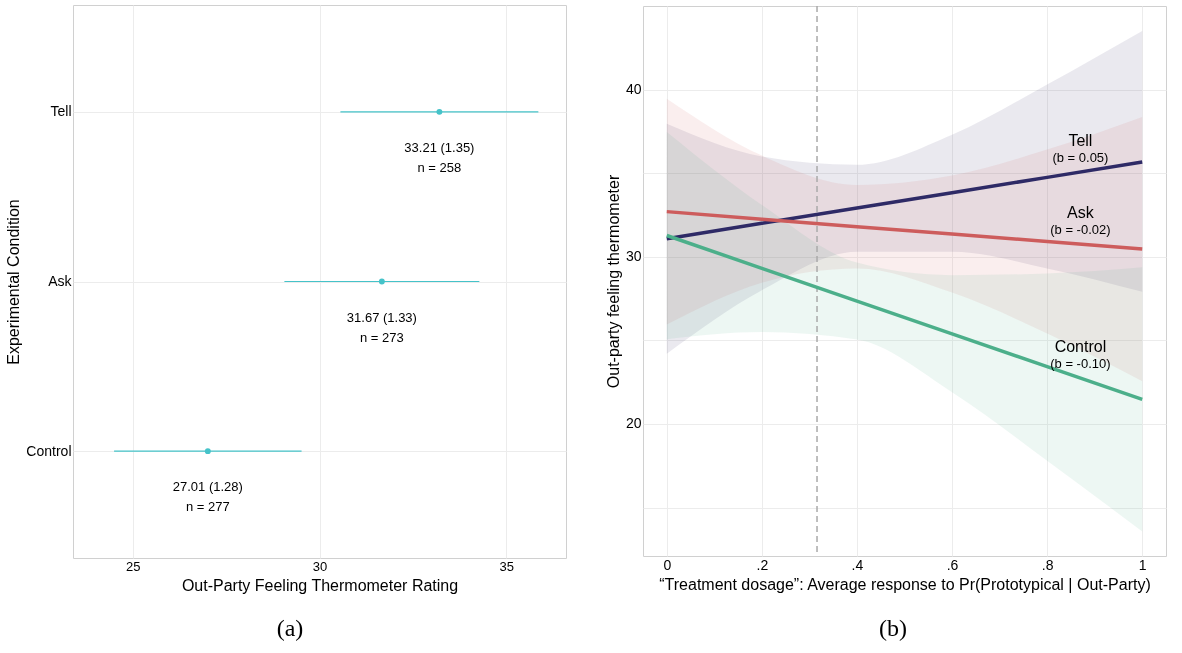 Image resolution: width=1182 pixels, height=653 pixels. Describe the element at coordinates (1047, 564) in the screenshot. I see `x-tick-label: .8` at that location.